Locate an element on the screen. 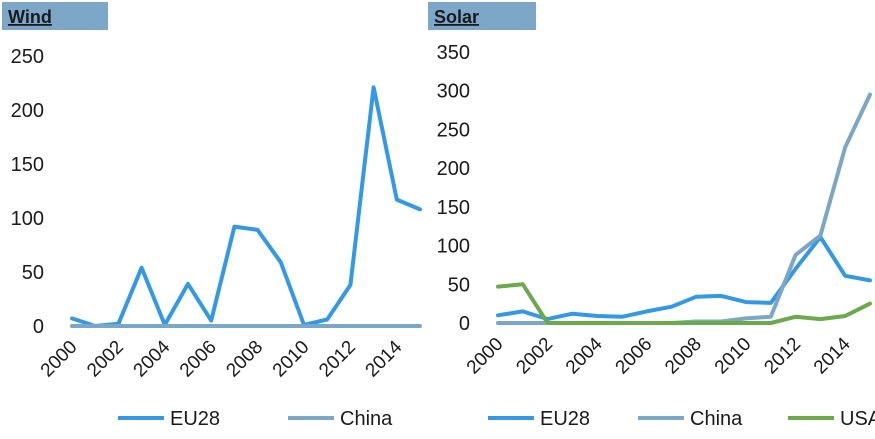  chart-title: Solar is located at coordinates (456, 17).